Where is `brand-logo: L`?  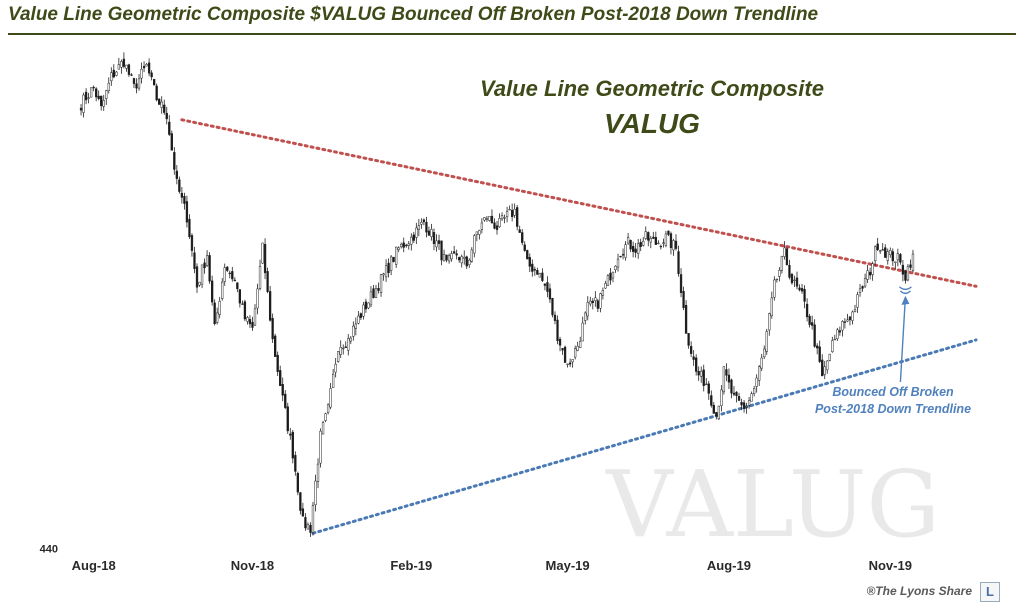
brand-logo: L is located at coordinates (990, 592).